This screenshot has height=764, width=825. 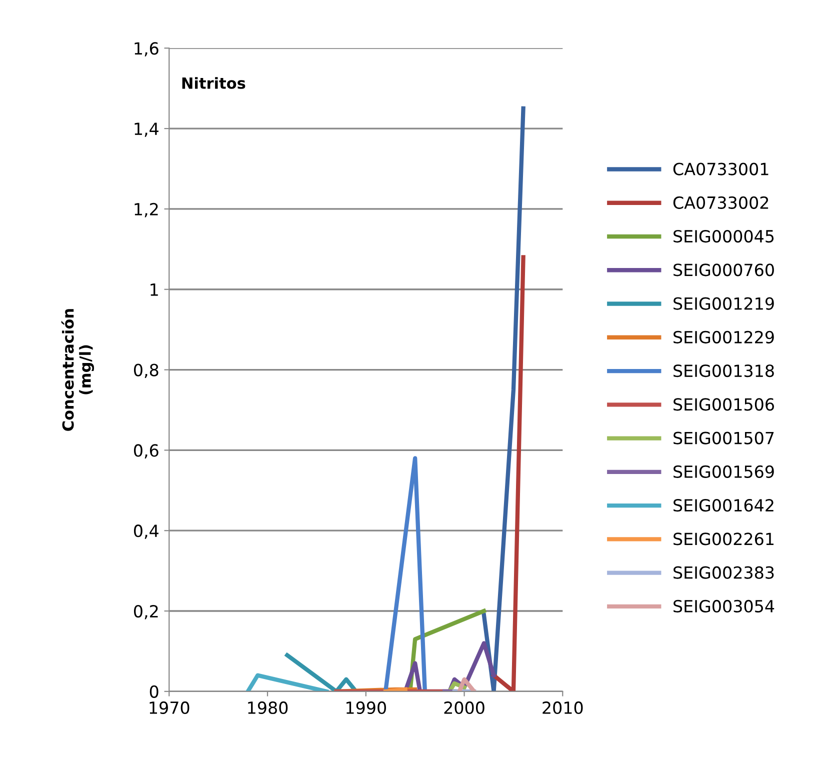 I want to click on legend-label: SEIG001506, so click(x=724, y=404).